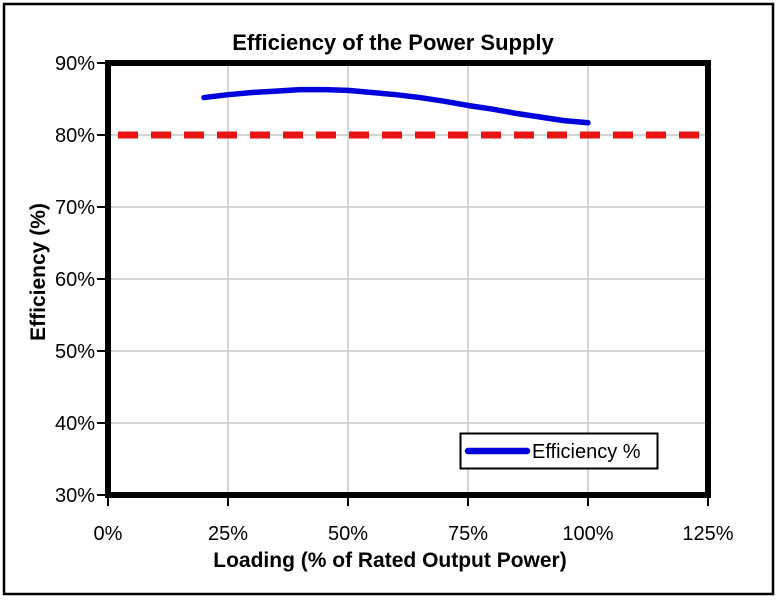 The image size is (777, 603). I want to click on x-tick-label: 50%, so click(348, 534).